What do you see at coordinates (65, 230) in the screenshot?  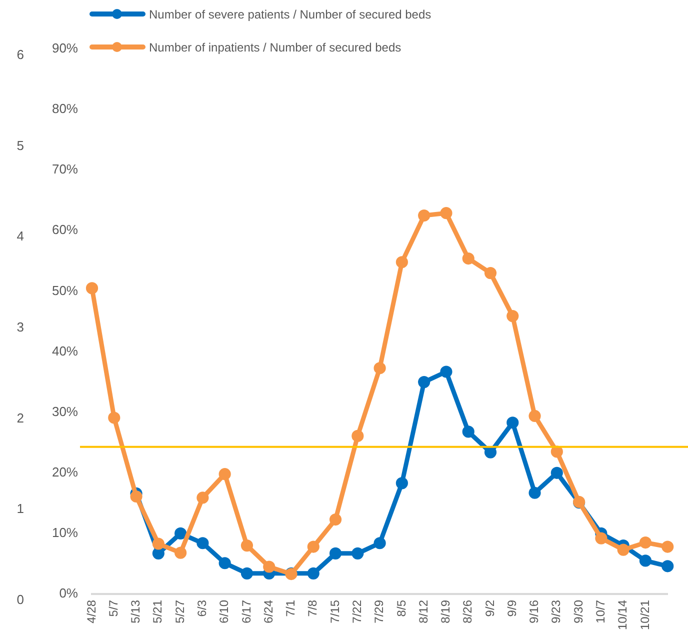 I see `y-tick-label: 60%` at bounding box center [65, 230].